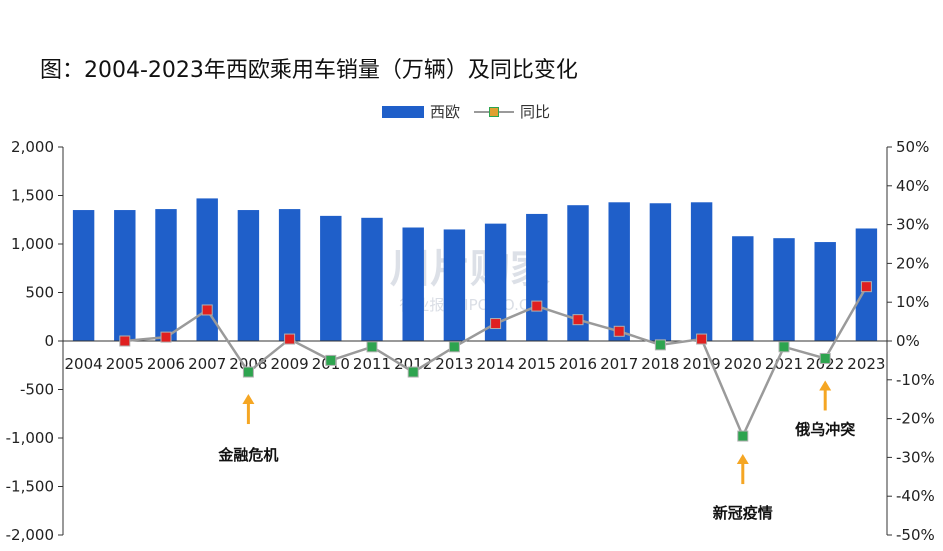 This screenshot has width=943, height=551. What do you see at coordinates (166, 364) in the screenshot?
I see `x-tick-label-2006: 2006` at bounding box center [166, 364].